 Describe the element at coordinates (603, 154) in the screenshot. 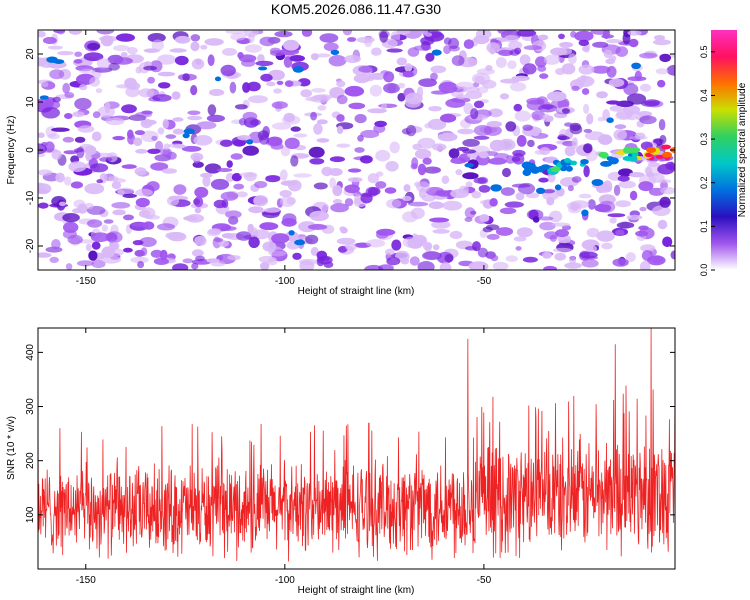

I see `signal-peak` at that location.